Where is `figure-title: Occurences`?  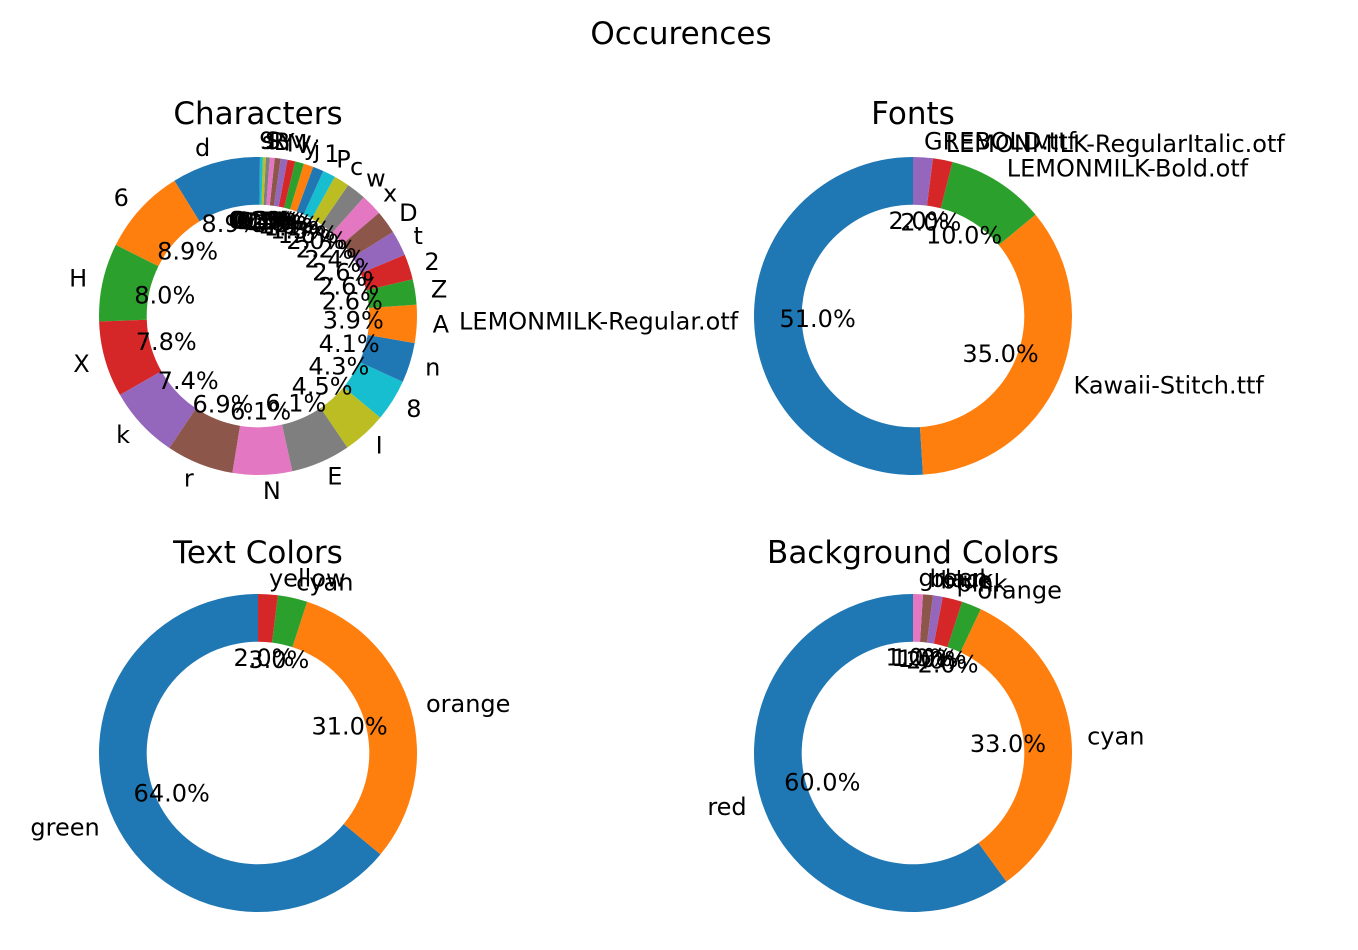 figure-title: Occurences is located at coordinates (680, 34).